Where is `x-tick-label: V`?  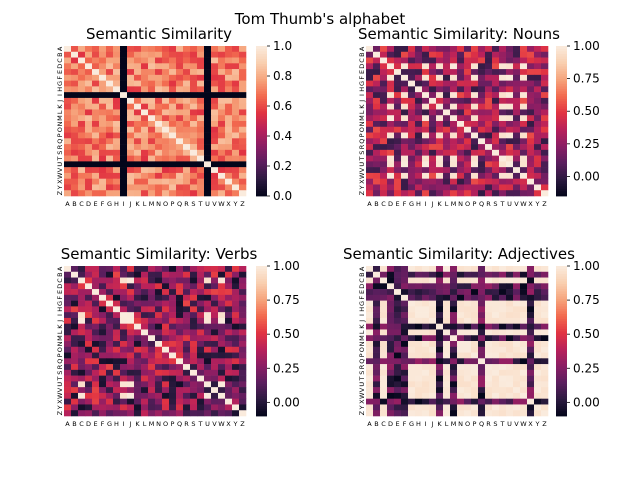
x-tick-label: V is located at coordinates (214, 204).